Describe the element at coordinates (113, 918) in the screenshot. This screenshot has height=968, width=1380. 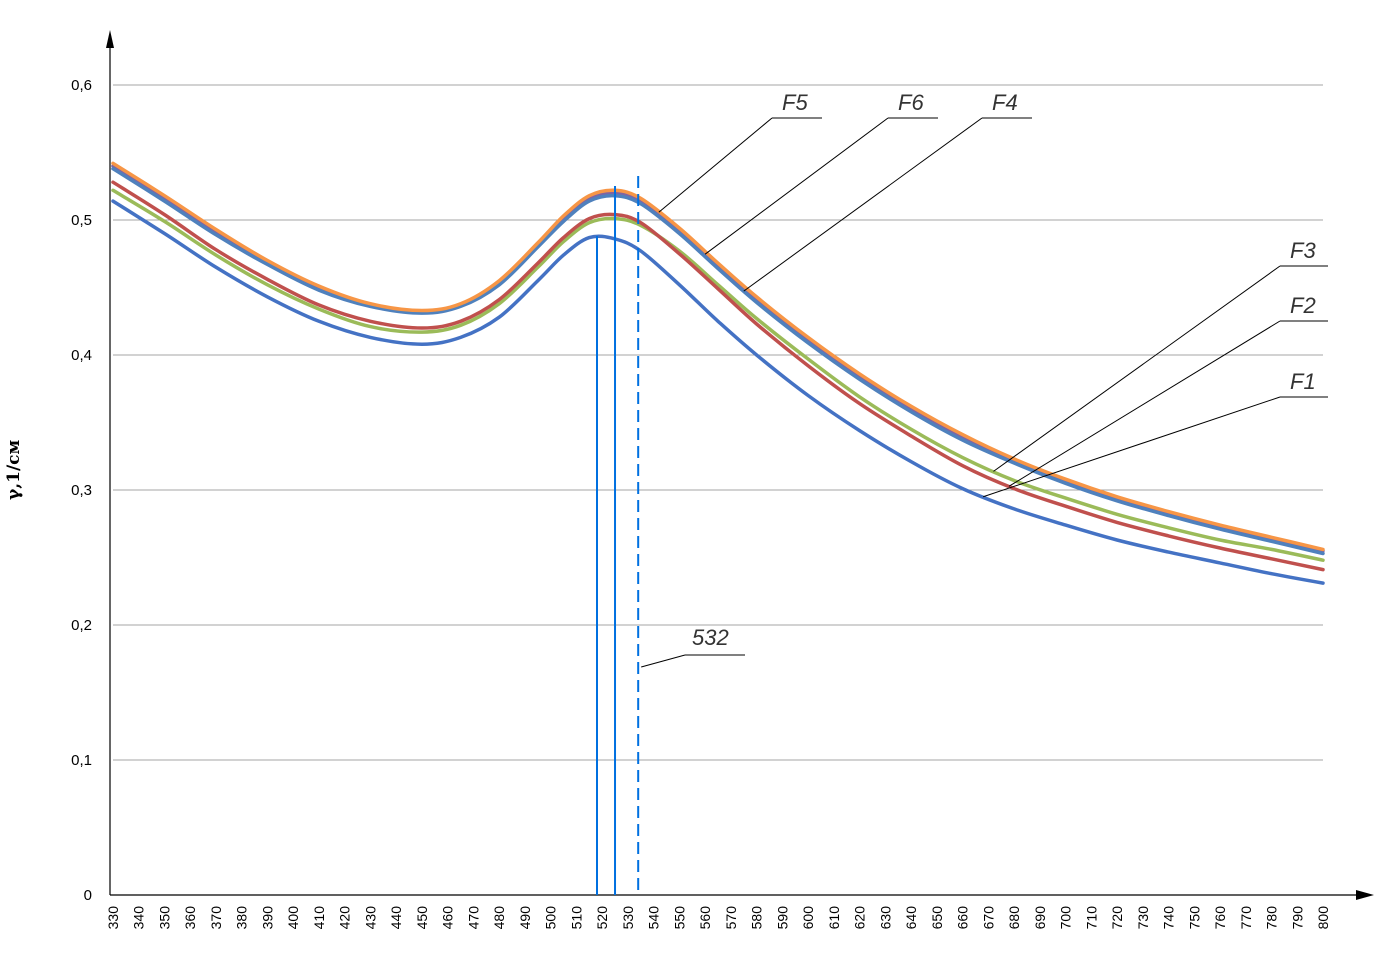
I see `x-tick-label: 330` at that location.